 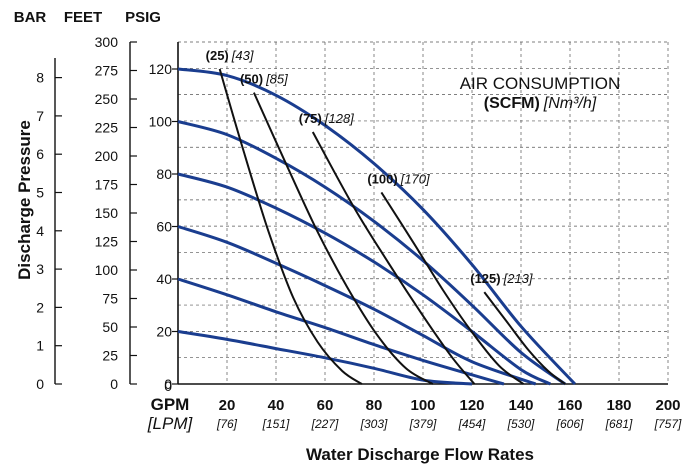 What do you see at coordinates (619, 424) in the screenshot?
I see `x-tick-label-lpm: [681]` at bounding box center [619, 424].